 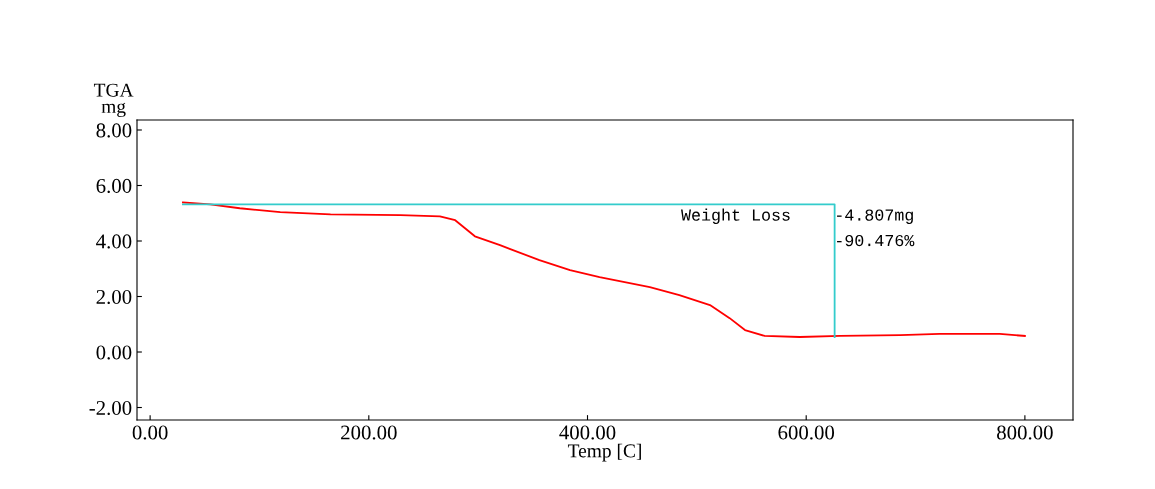 I want to click on annotation: -4.807mg, so click(x=875, y=217).